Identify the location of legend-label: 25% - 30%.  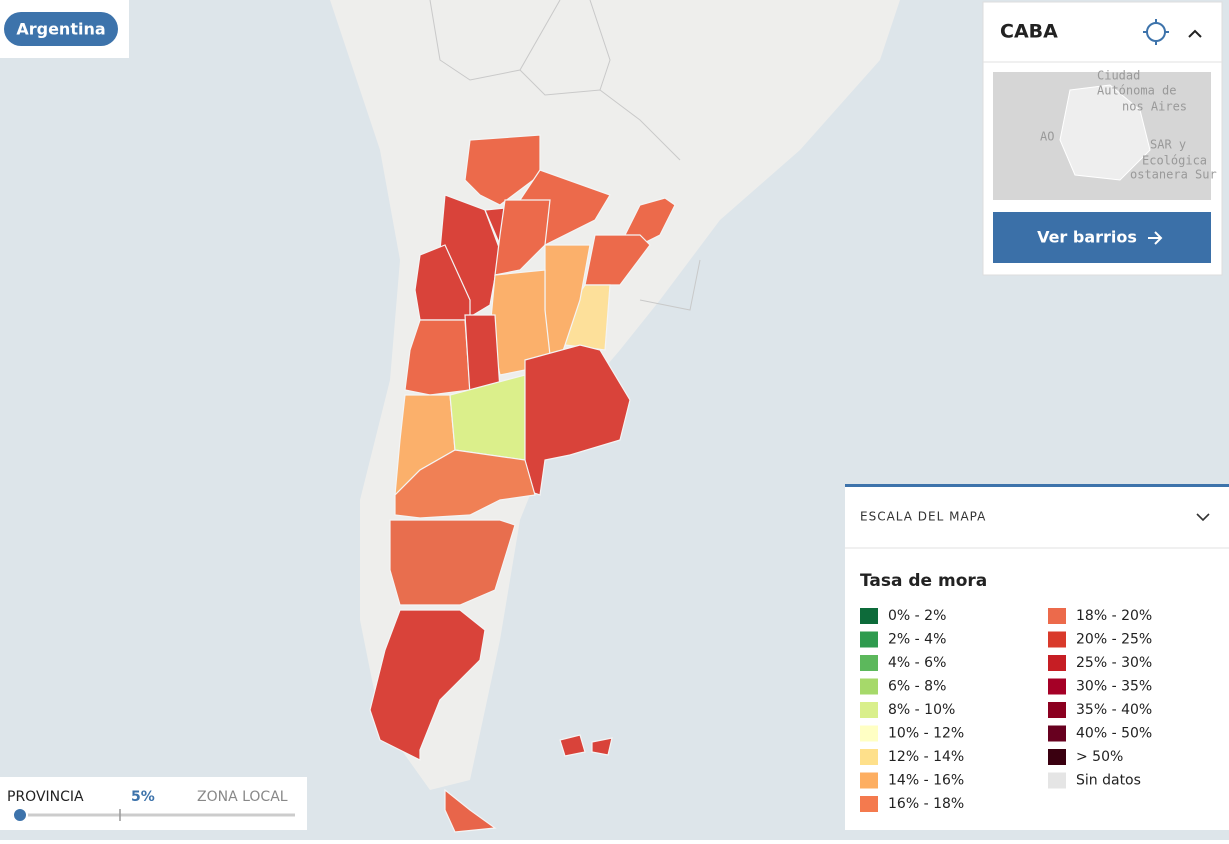
(1114, 663).